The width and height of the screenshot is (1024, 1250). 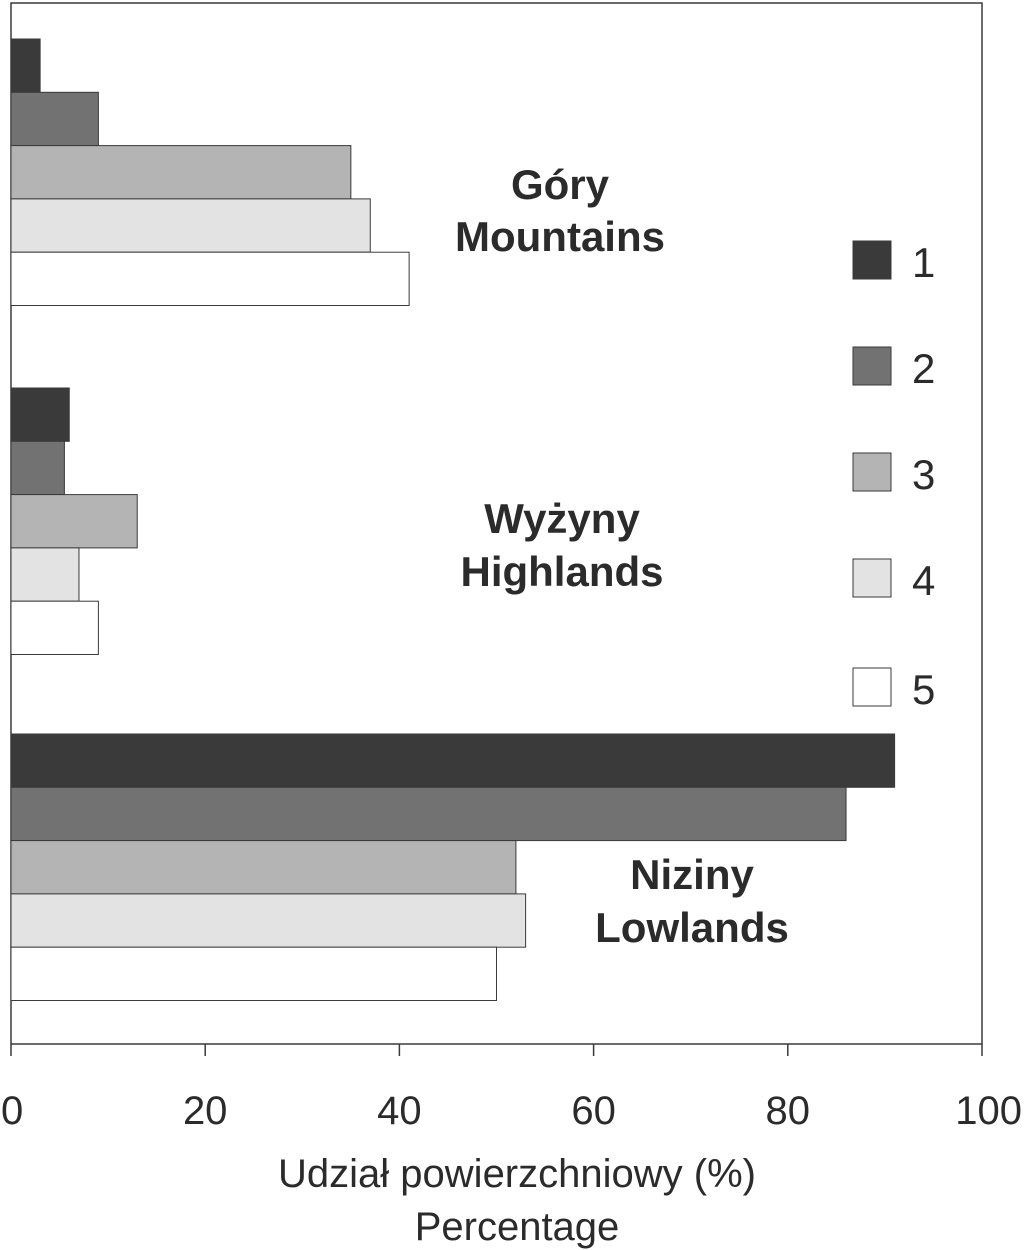 I want to click on group-label-1-line1: Góry, so click(x=560, y=184).